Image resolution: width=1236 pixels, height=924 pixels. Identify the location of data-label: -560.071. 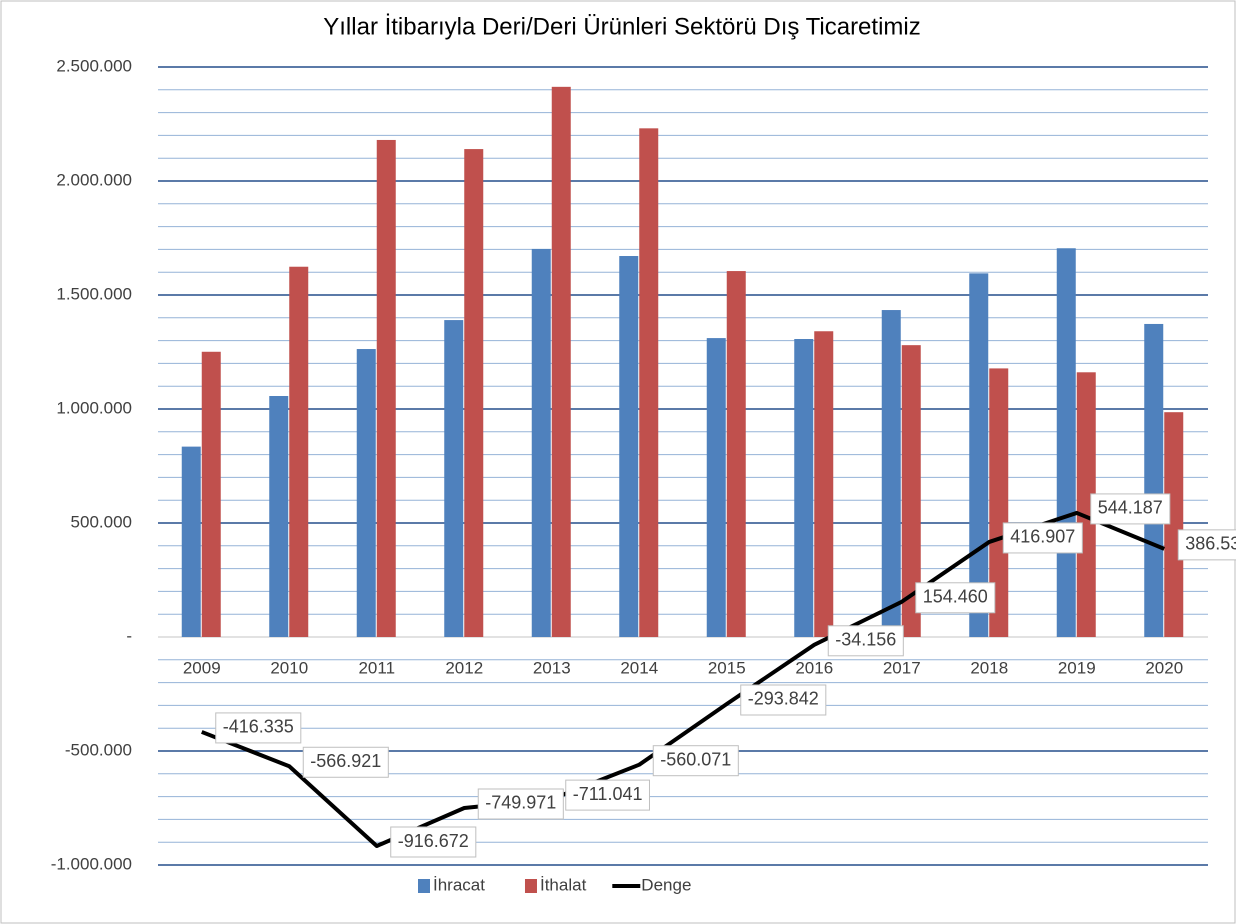
(695, 761).